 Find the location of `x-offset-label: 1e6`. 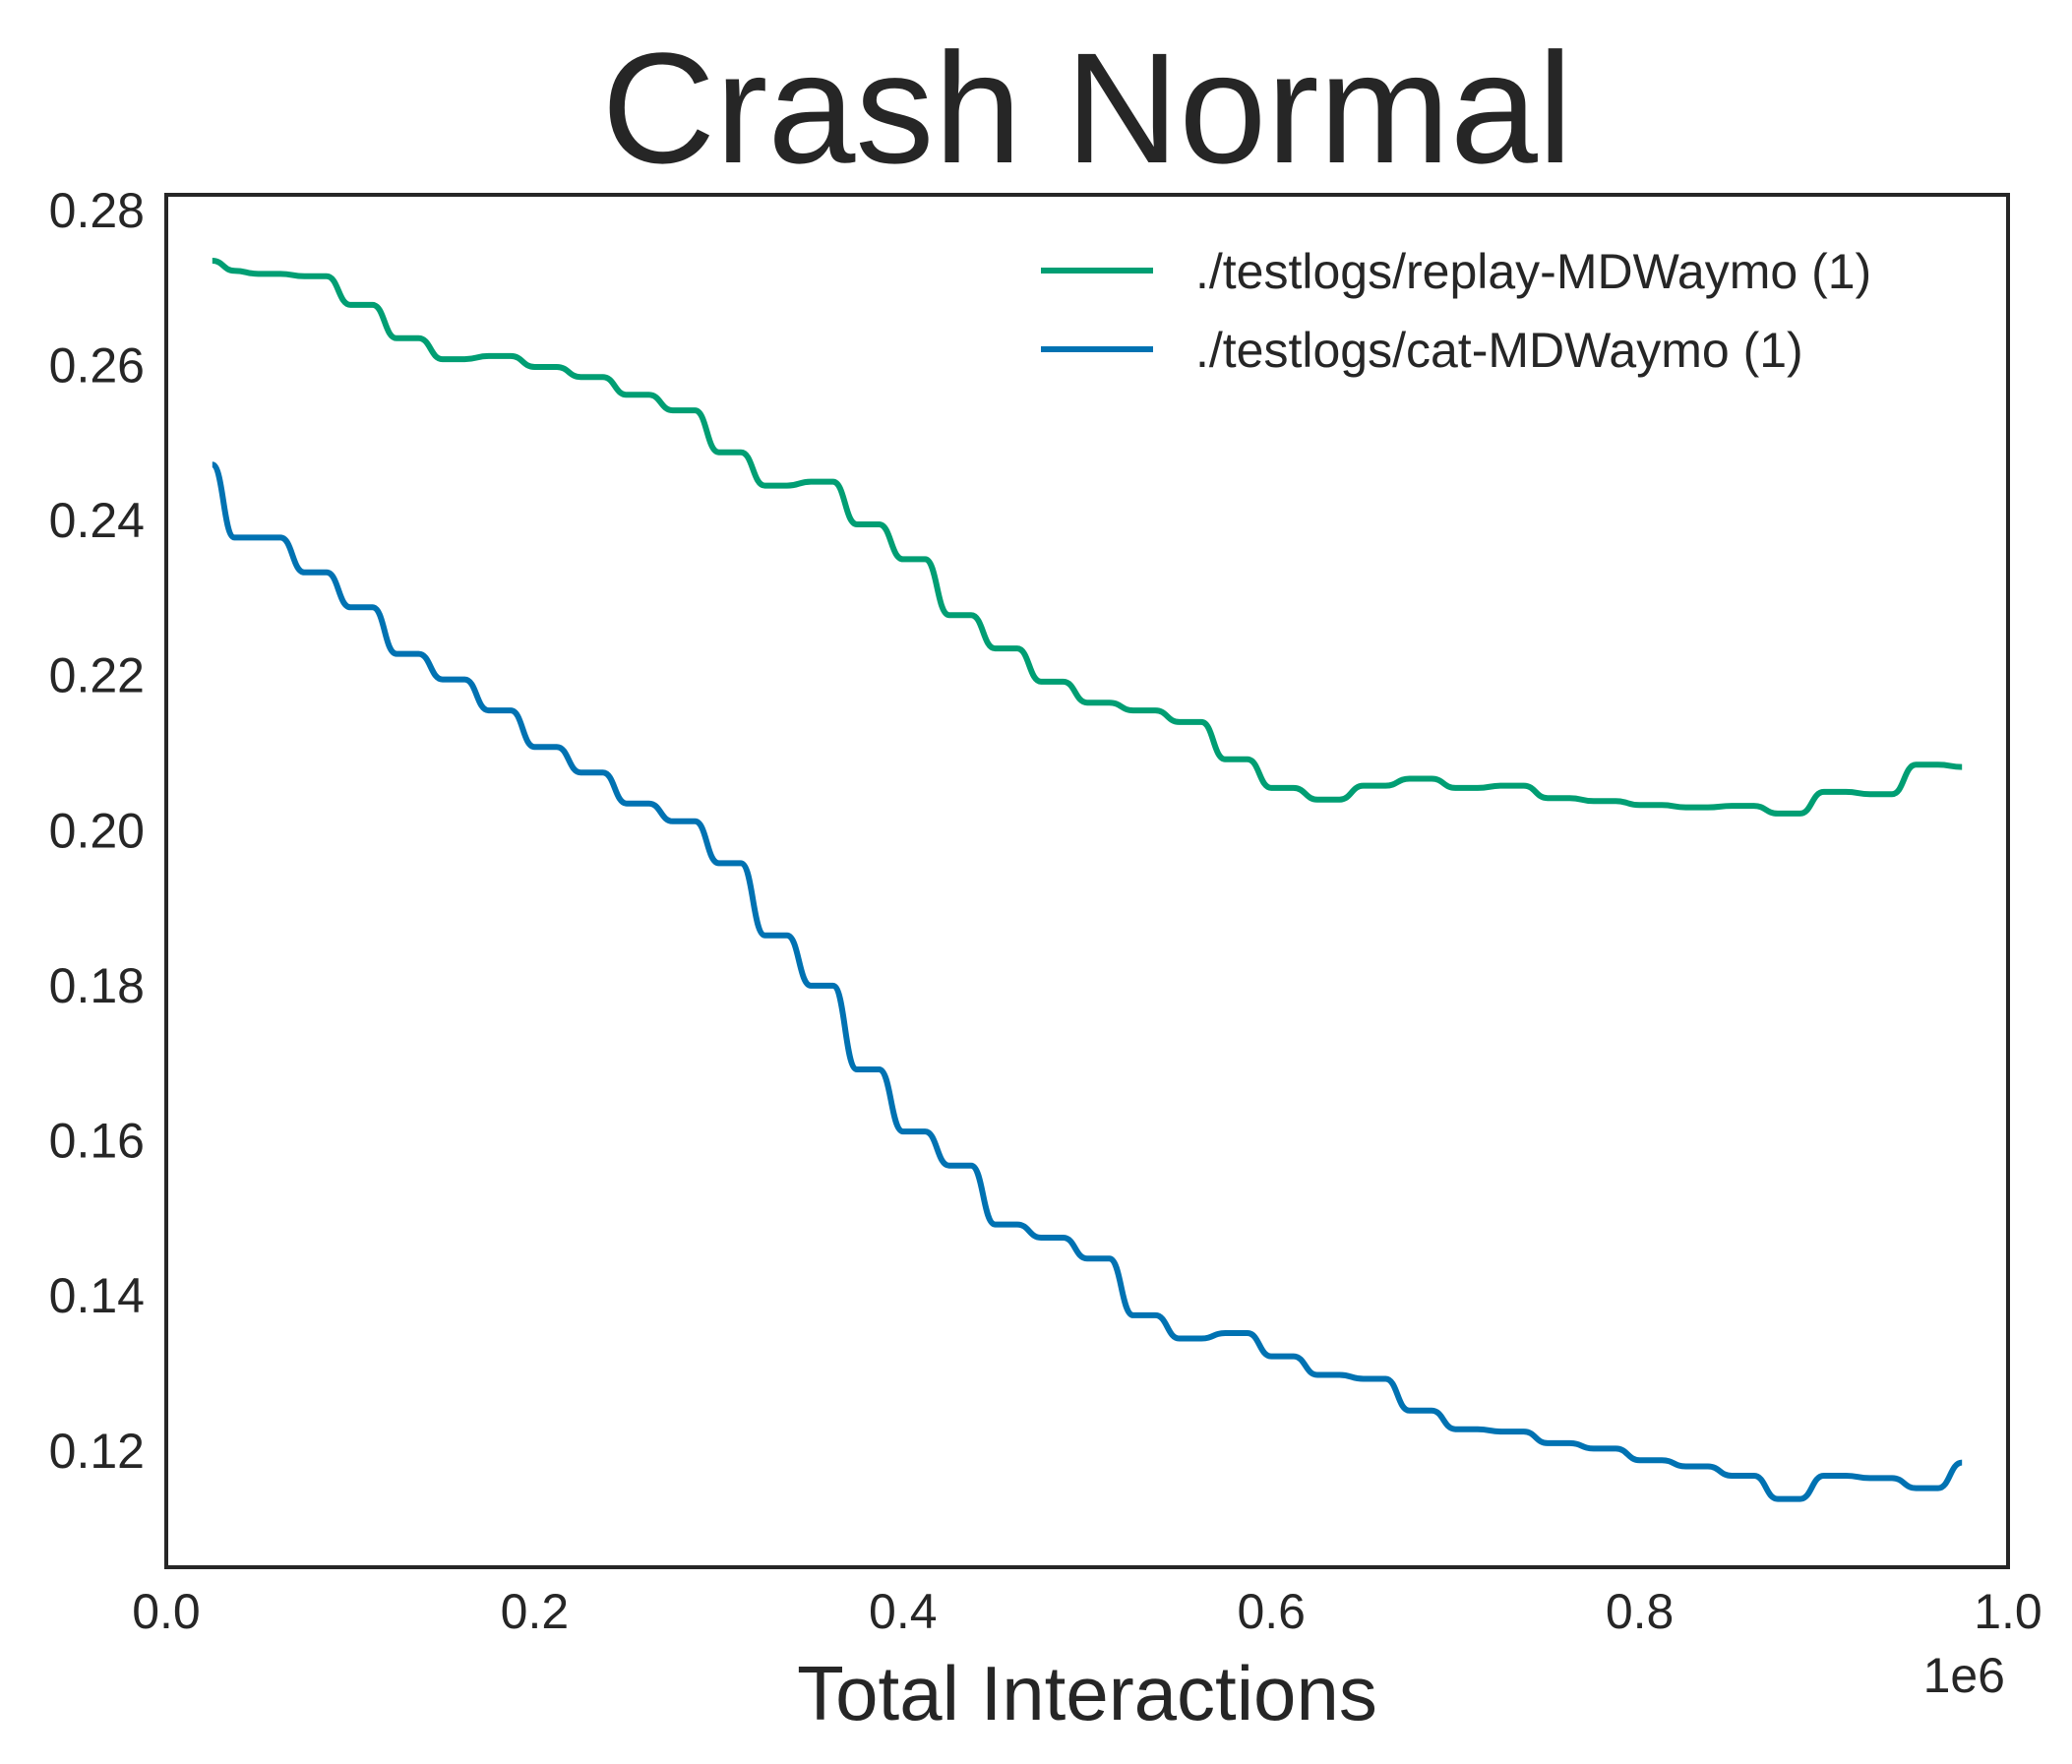

x-offset-label: 1e6 is located at coordinates (1964, 1675).